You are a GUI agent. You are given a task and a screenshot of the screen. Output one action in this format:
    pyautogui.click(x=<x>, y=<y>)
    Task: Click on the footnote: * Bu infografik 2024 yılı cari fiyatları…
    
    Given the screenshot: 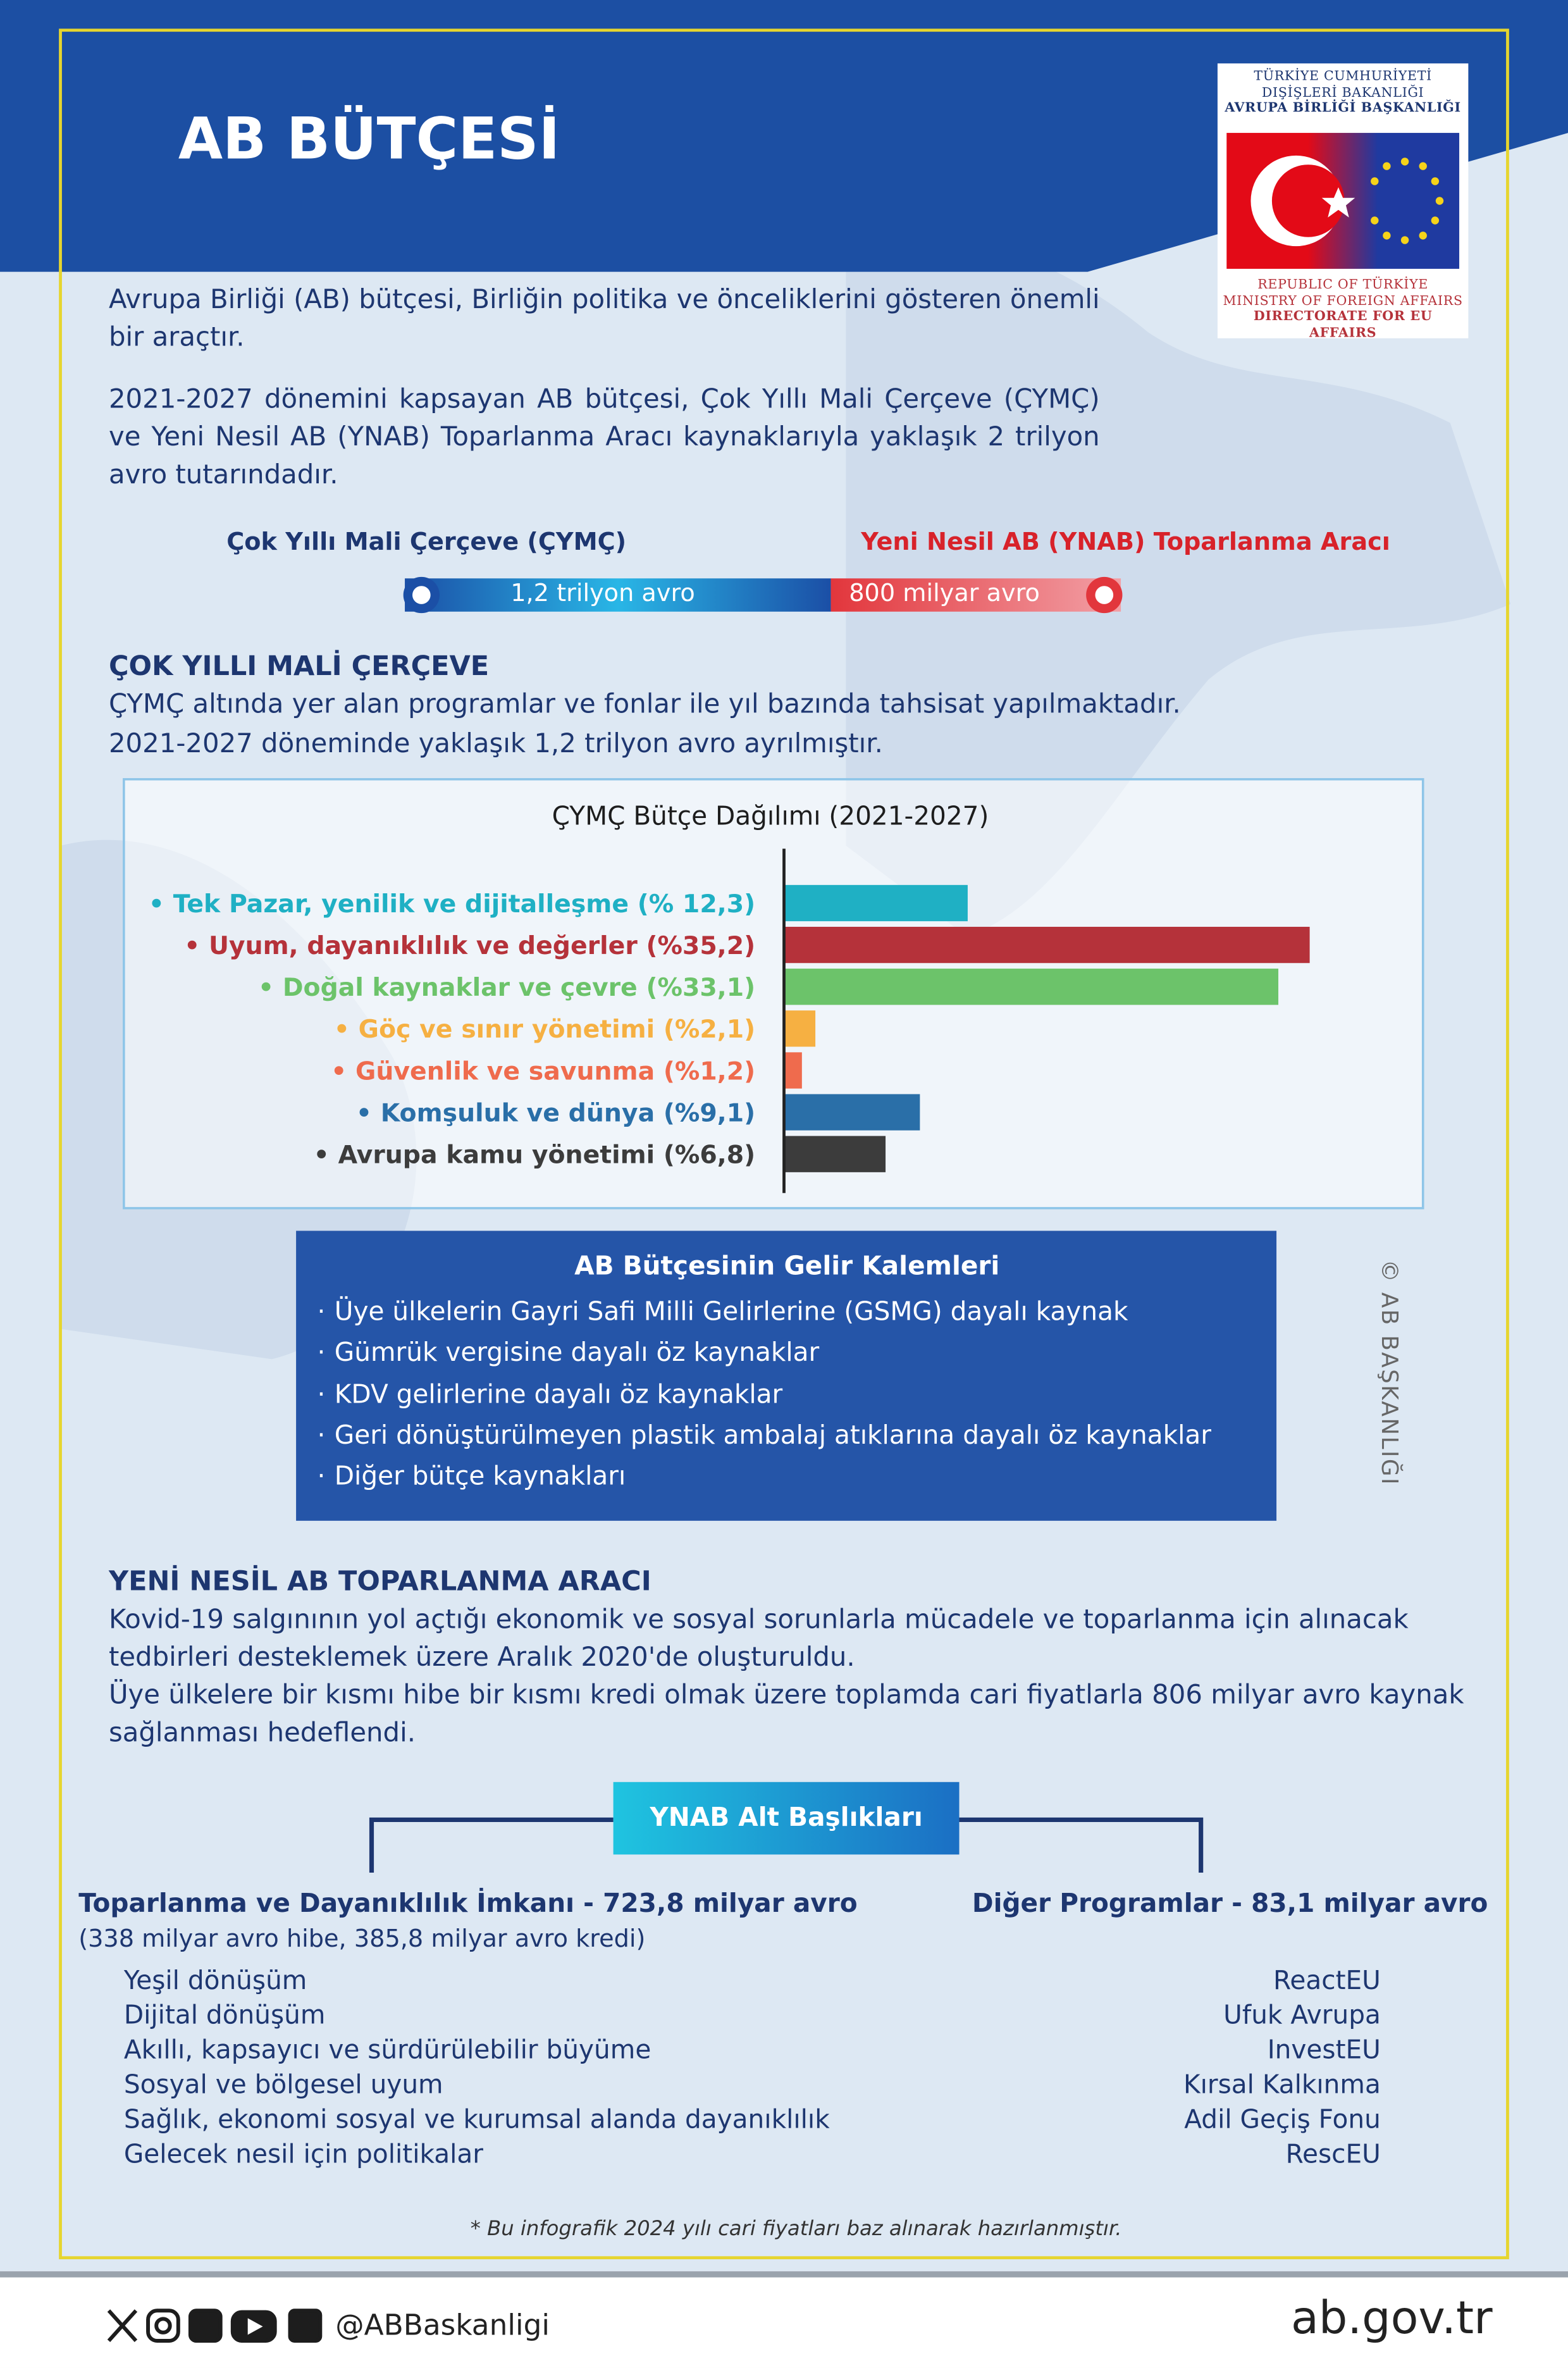 What is the action you would take?
    pyautogui.click(x=796, y=2229)
    